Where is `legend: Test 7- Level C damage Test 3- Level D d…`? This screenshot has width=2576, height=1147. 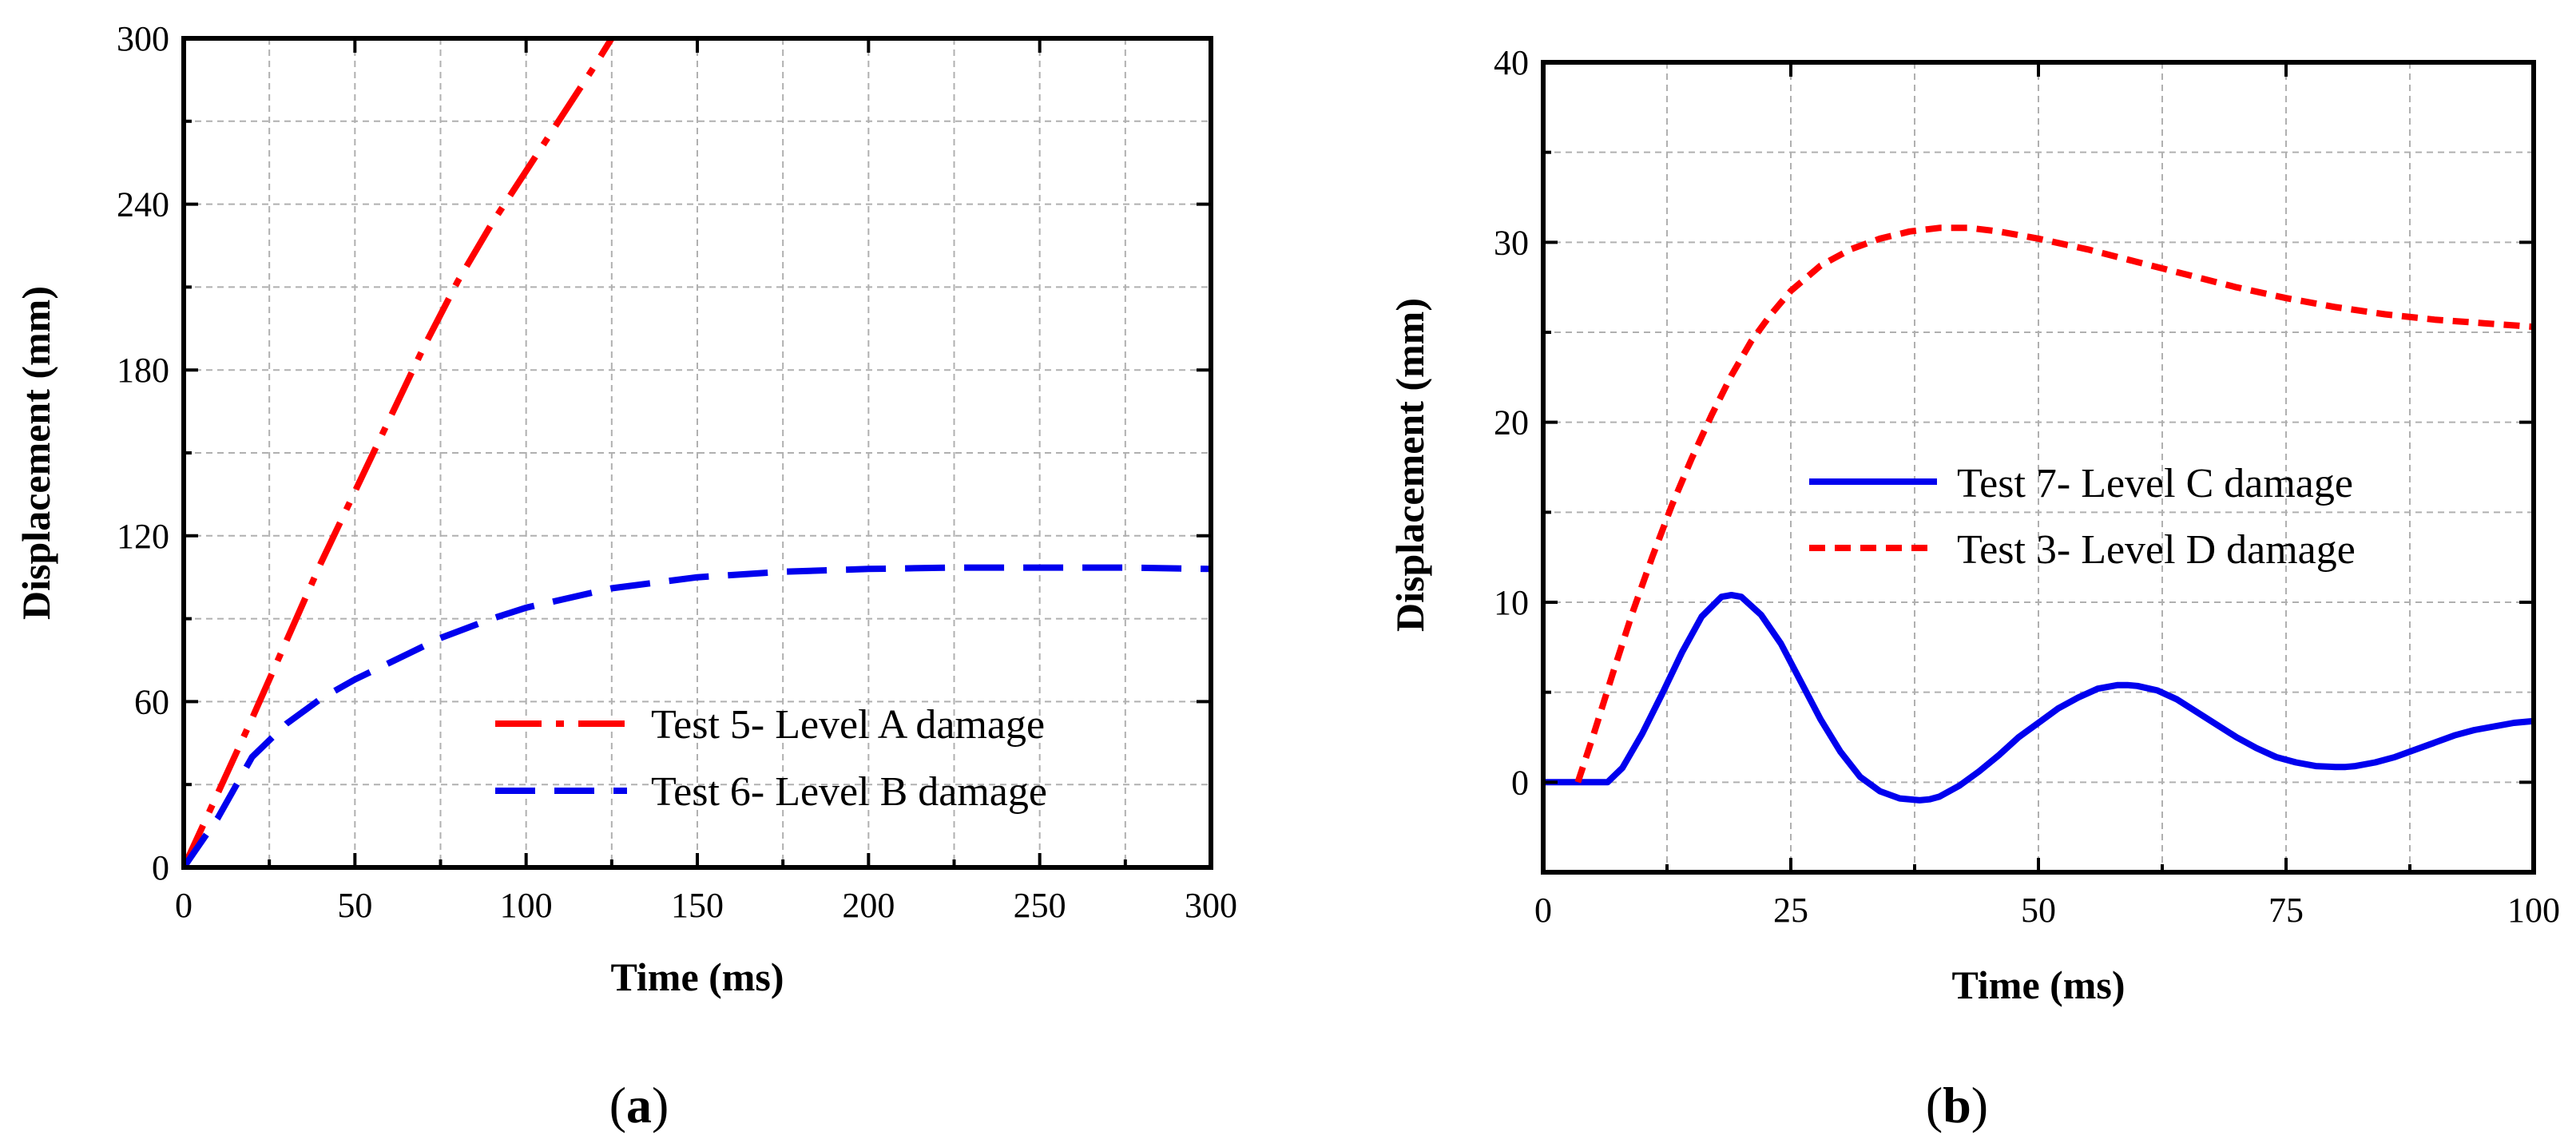
legend: Test 7- Level C damage Test 3- Level D d… is located at coordinates (2082, 517).